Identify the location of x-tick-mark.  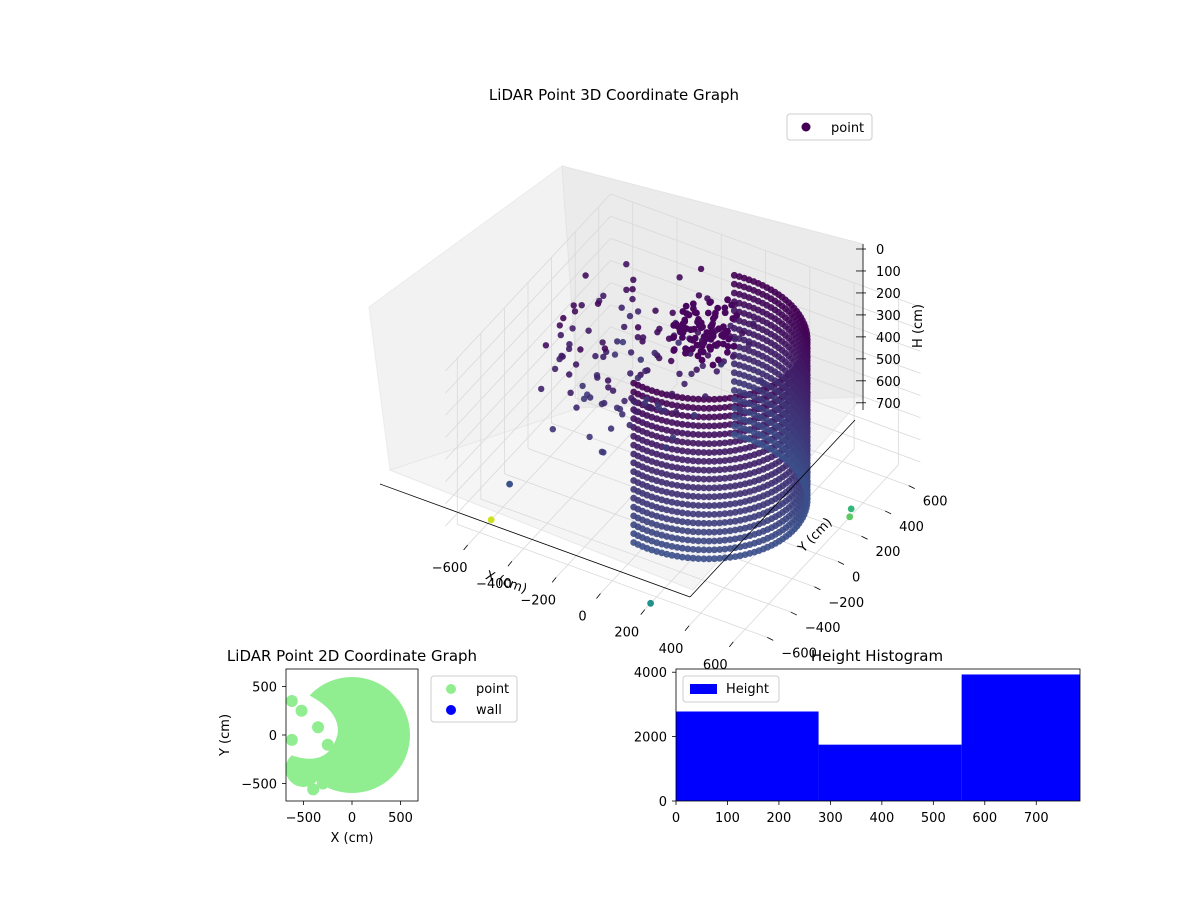
(465, 547).